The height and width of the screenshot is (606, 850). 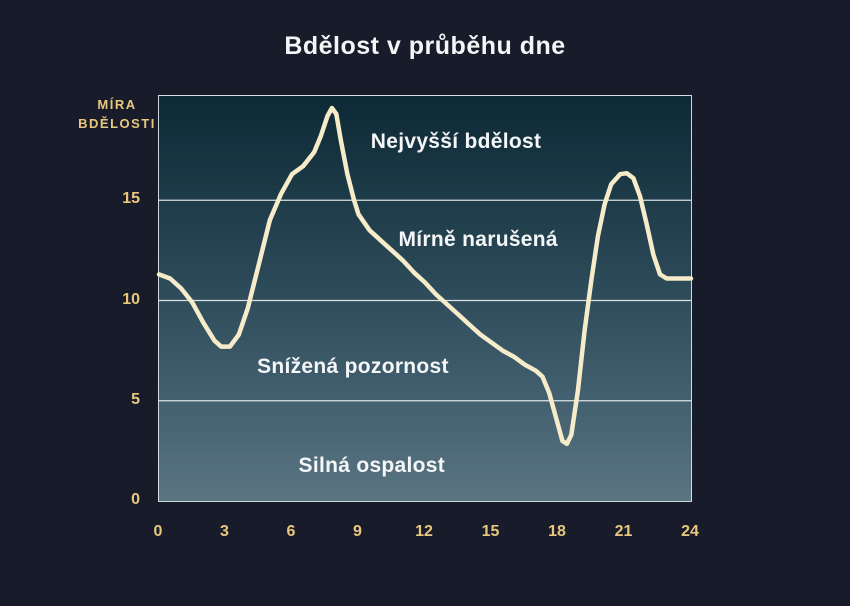 What do you see at coordinates (224, 531) in the screenshot?
I see `x-tick-label-3: 3` at bounding box center [224, 531].